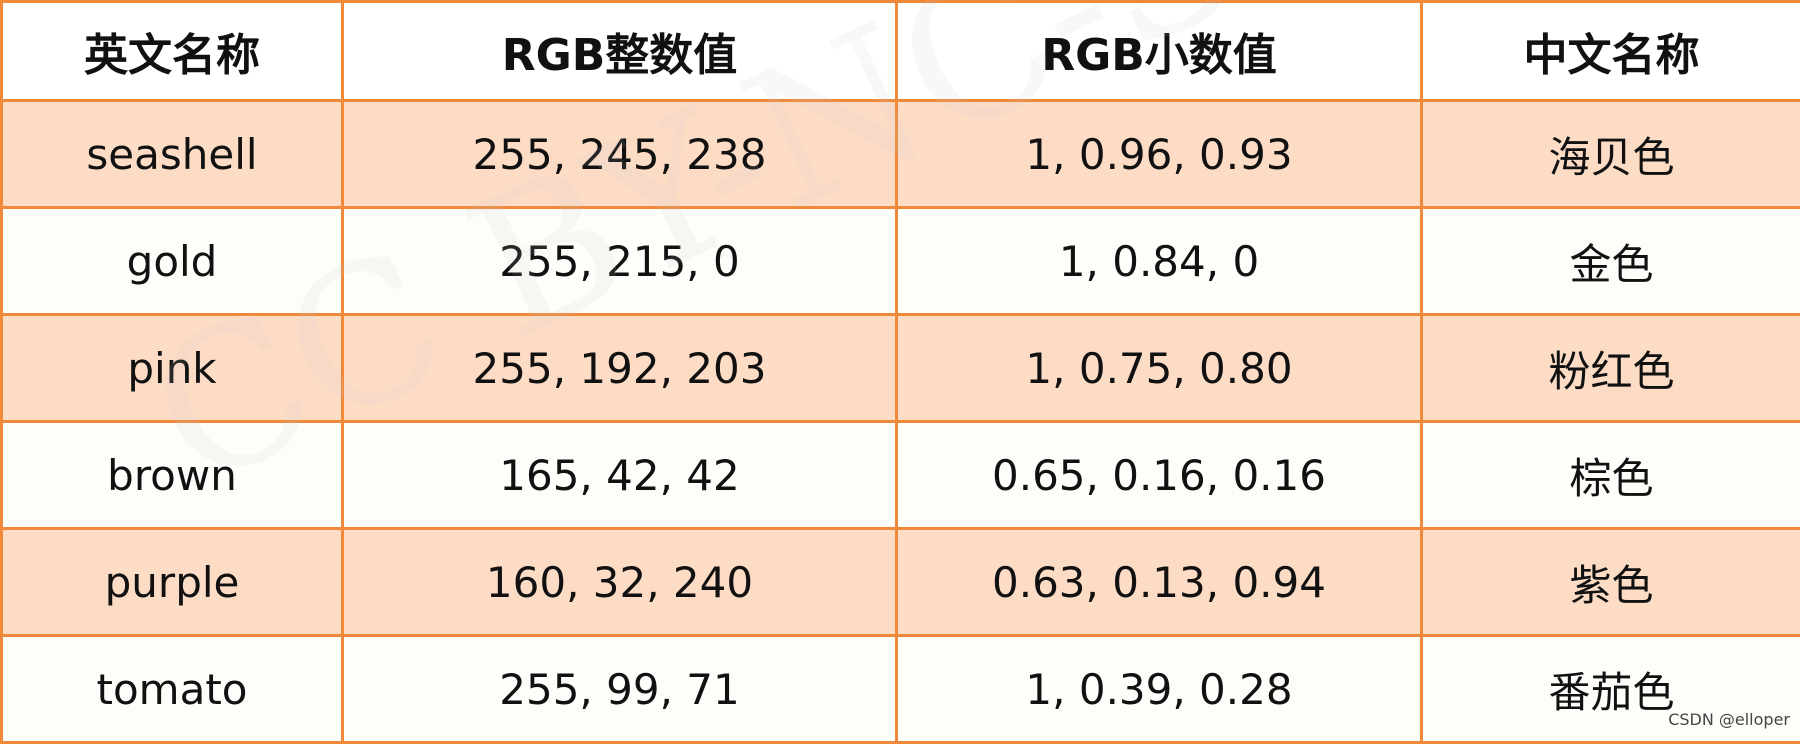  Describe the element at coordinates (620, 689) in the screenshot. I see `table-cell: 255, 99, 71` at that location.